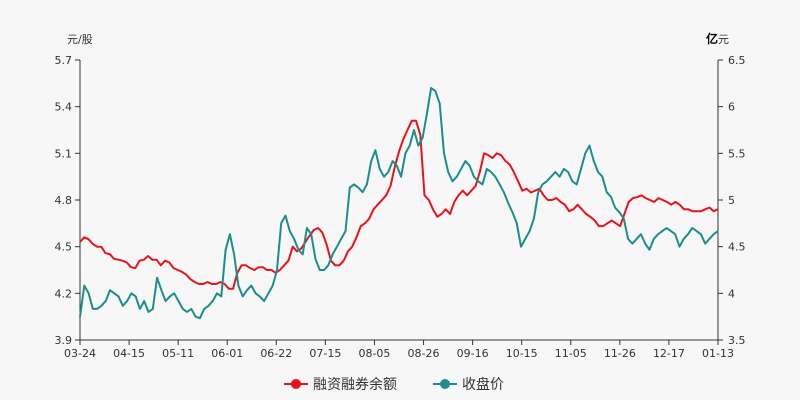  I want to click on left-tick-label: 4.8, so click(64, 200).